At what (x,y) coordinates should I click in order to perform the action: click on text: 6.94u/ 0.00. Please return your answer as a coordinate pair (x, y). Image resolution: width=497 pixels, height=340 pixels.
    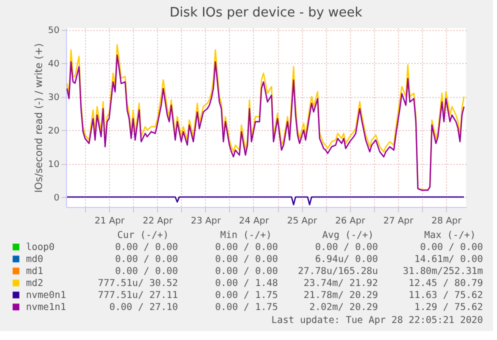
    Looking at the image, I should click on (346, 259).